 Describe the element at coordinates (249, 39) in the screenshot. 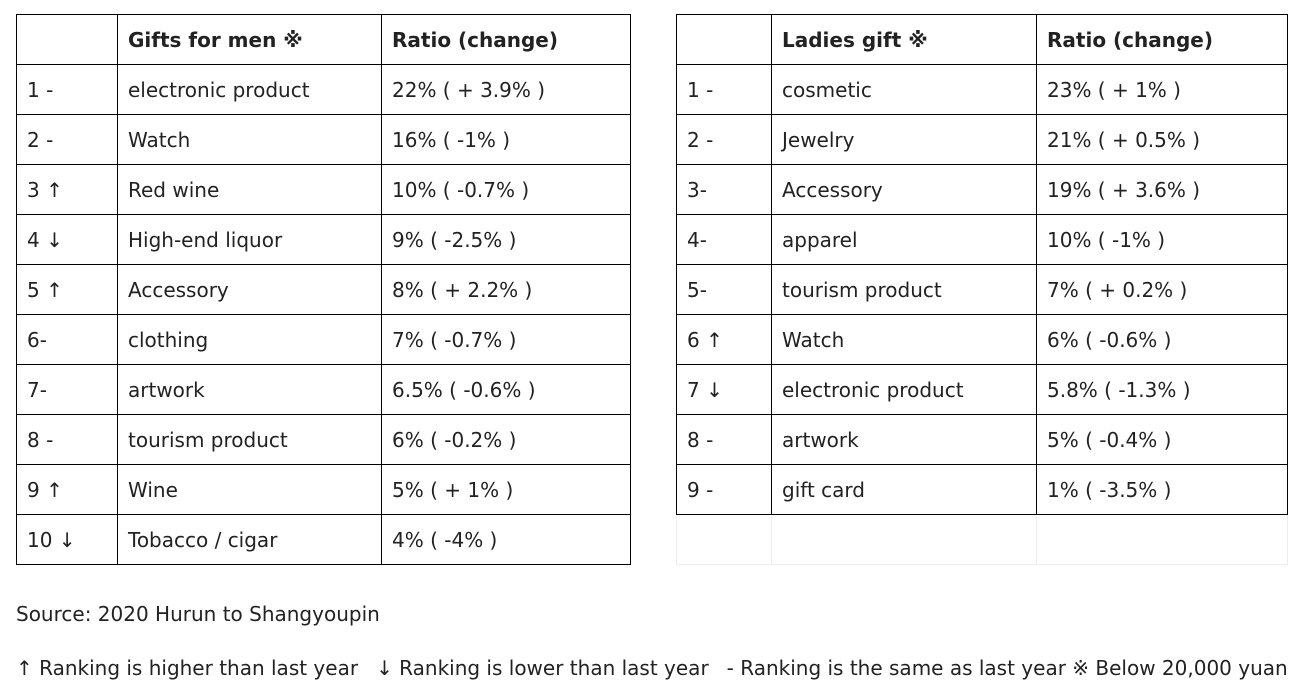

I see `header-item: Gifts for men ※` at that location.